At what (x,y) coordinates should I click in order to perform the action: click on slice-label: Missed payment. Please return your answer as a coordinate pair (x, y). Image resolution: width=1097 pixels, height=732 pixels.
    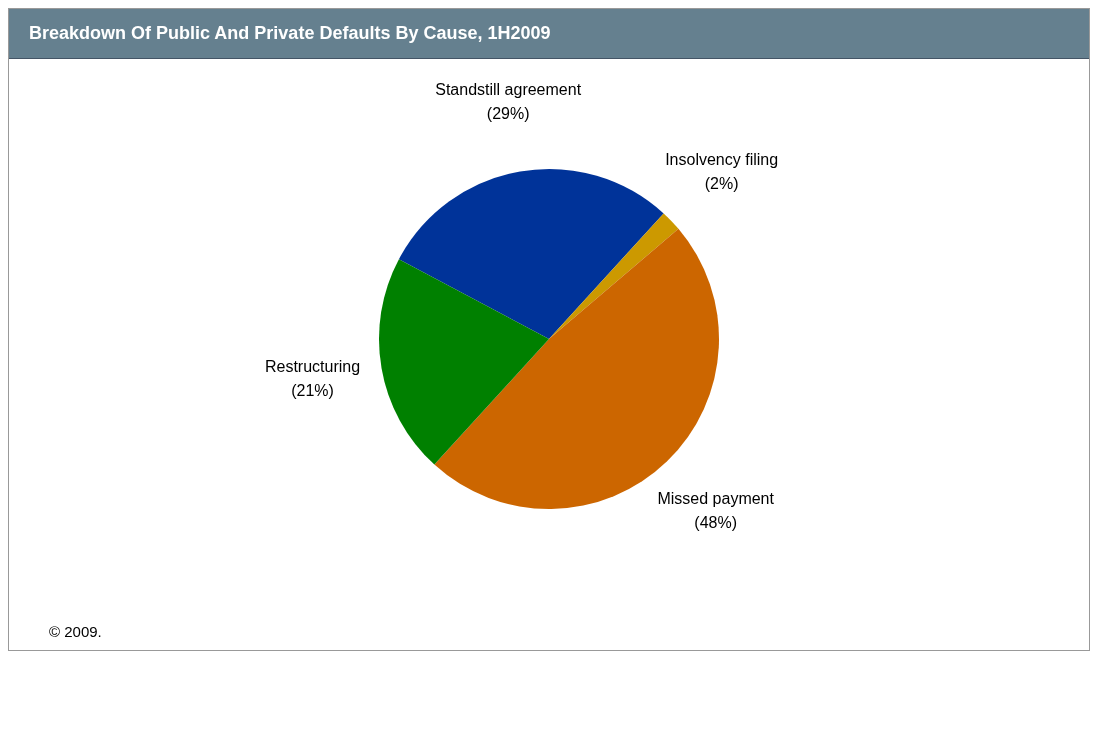
    Looking at the image, I should click on (716, 499).